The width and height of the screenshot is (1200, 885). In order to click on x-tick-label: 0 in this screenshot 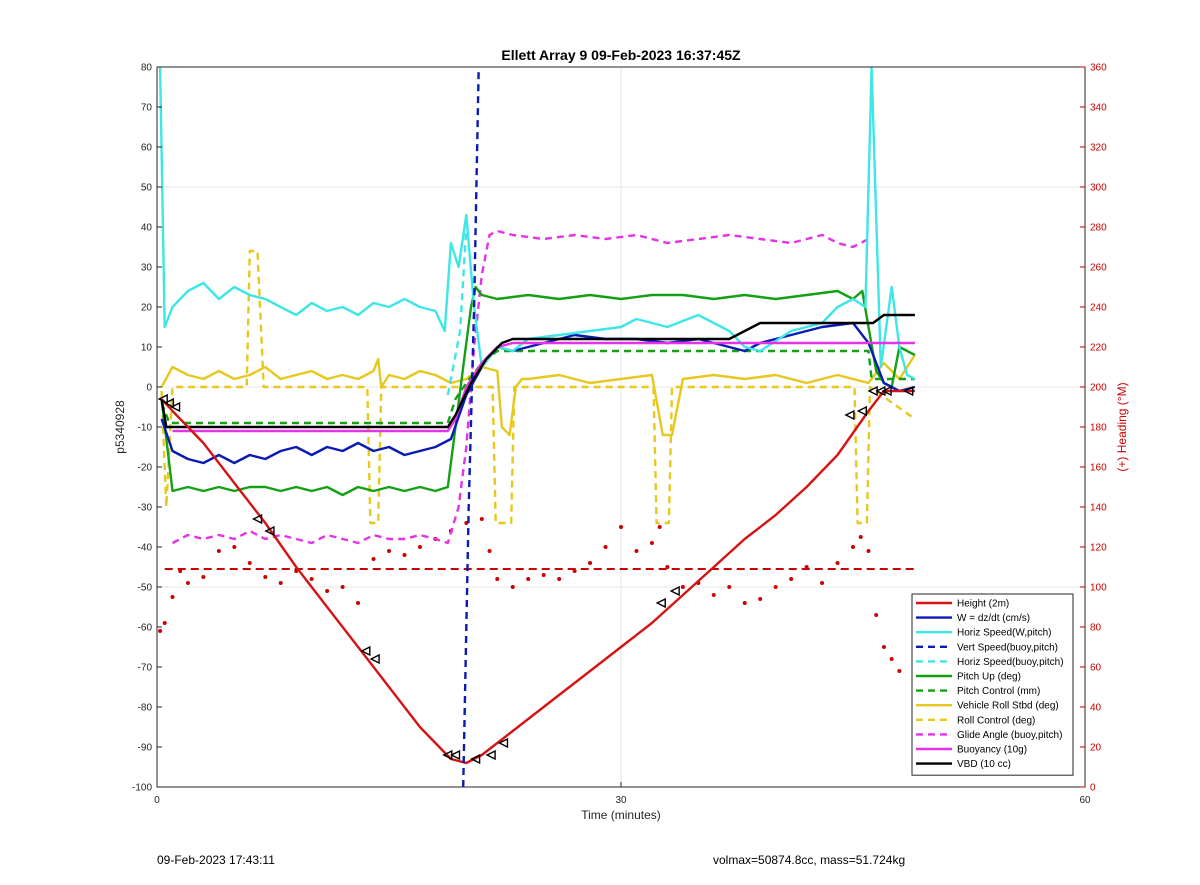, I will do `click(157, 800)`.